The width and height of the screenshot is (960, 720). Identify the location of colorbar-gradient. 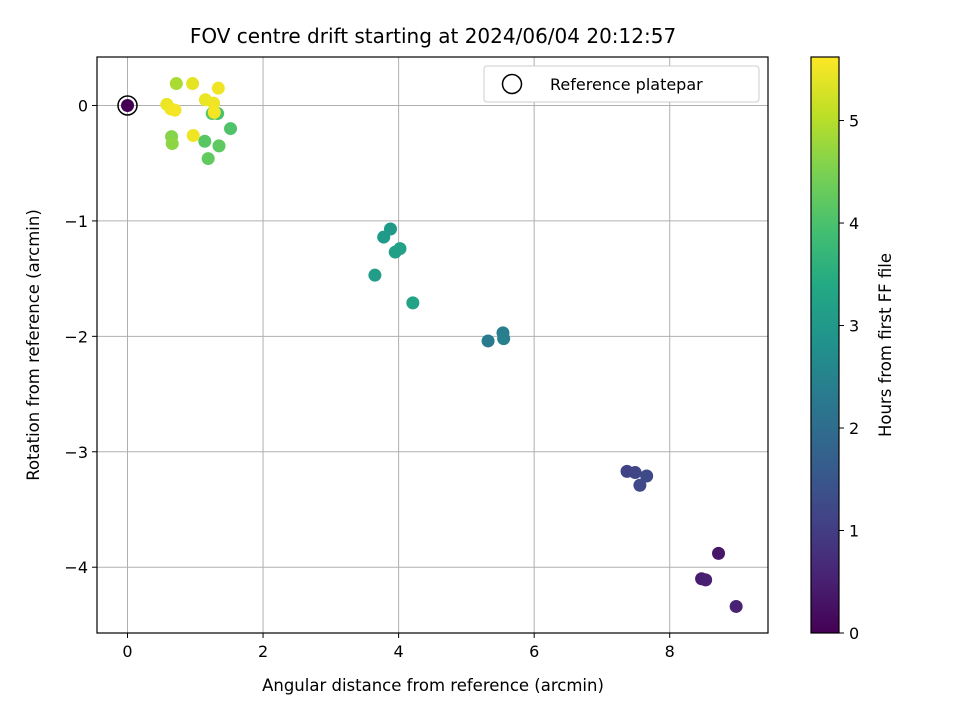
(825, 345).